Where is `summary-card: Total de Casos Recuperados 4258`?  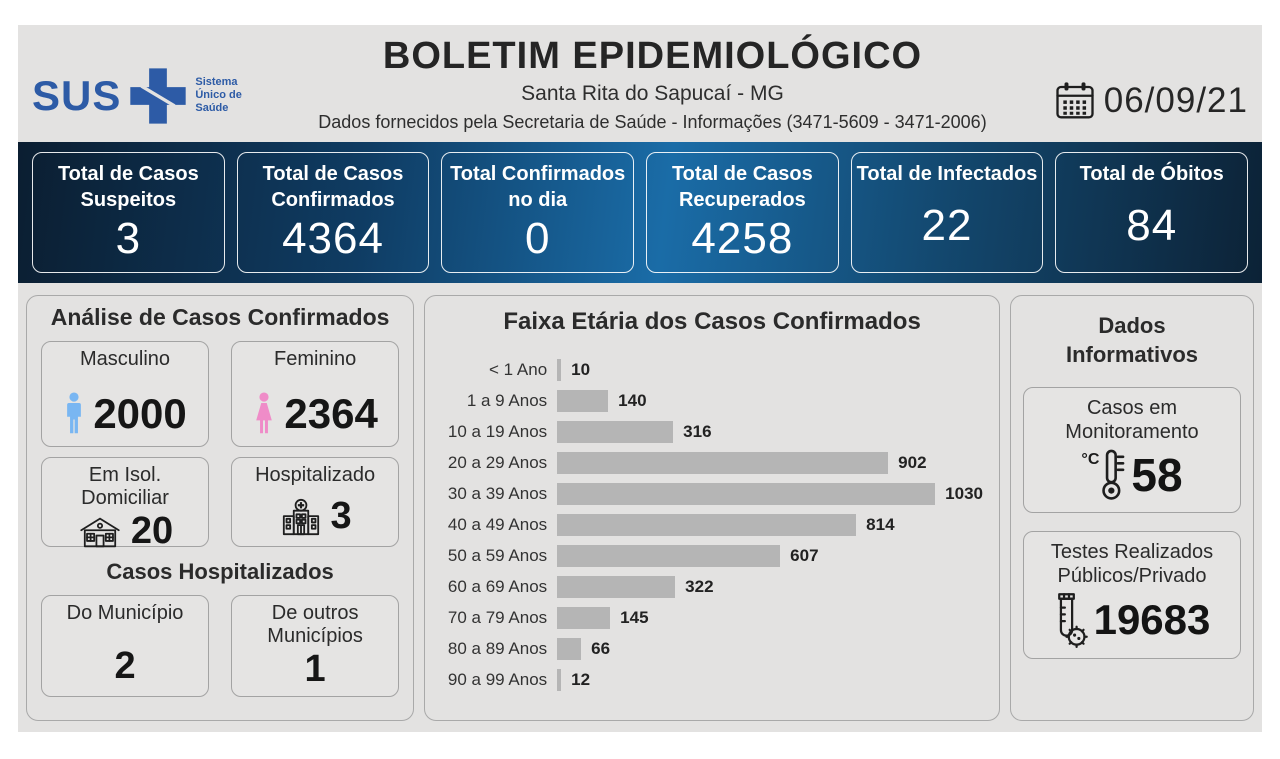 summary-card: Total de Casos Recuperados 4258 is located at coordinates (742, 212).